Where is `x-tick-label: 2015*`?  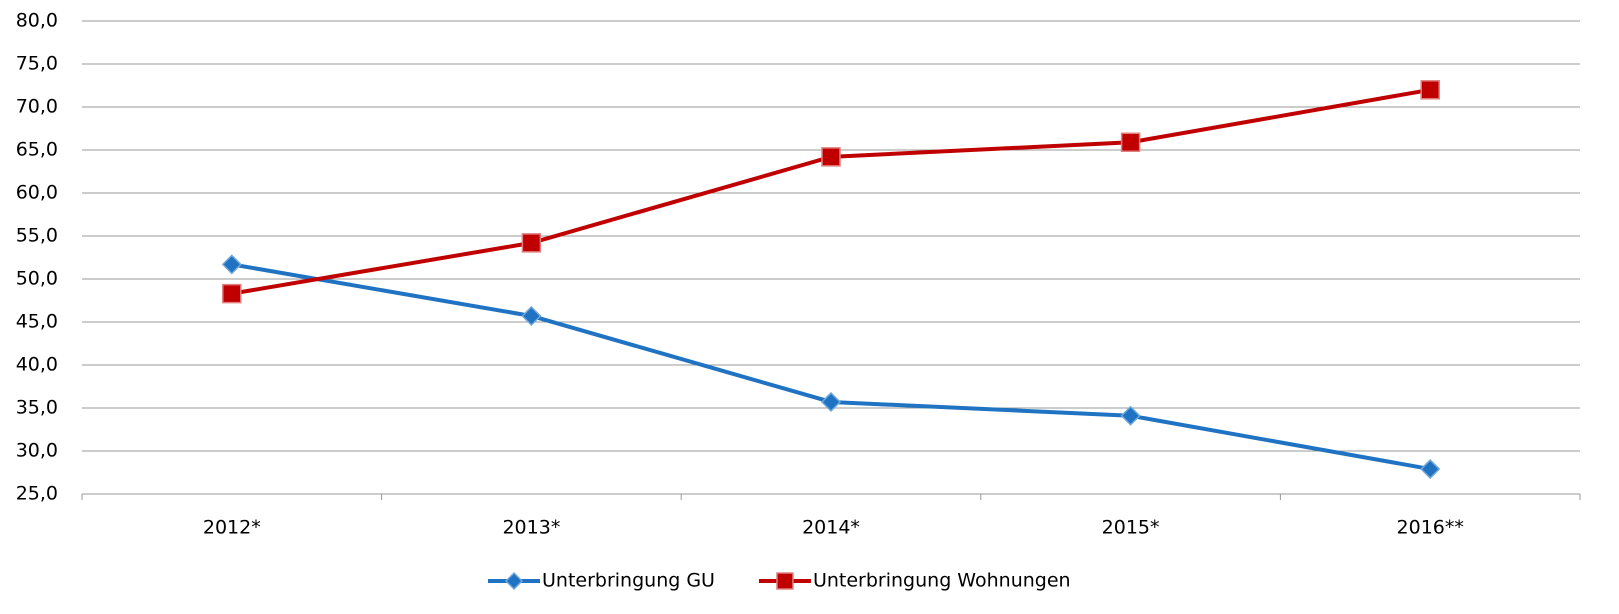
x-tick-label: 2015* is located at coordinates (1131, 528).